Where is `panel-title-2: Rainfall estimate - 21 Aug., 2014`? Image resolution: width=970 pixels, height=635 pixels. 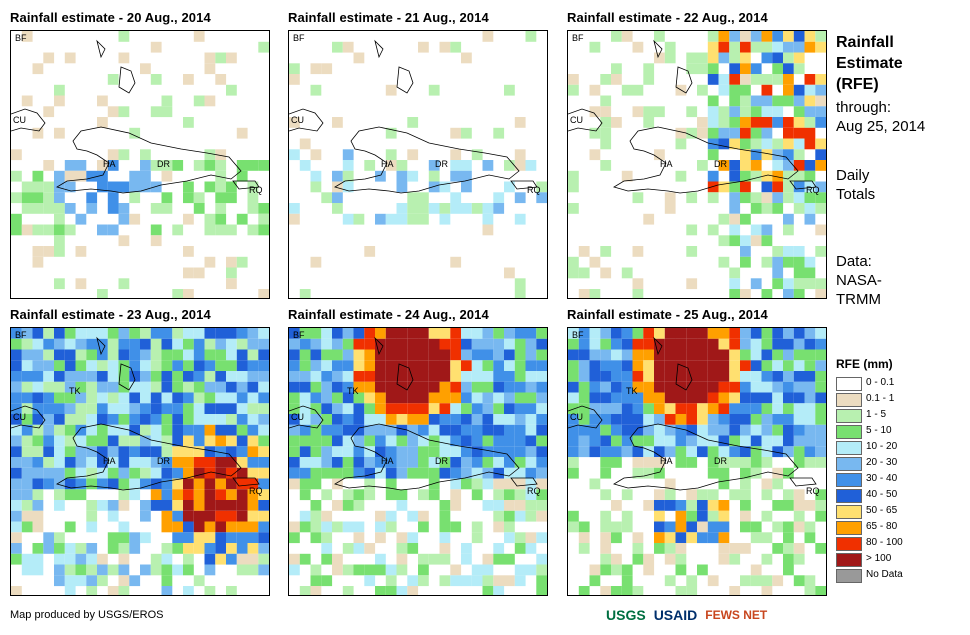
panel-title-2: Rainfall estimate - 21 Aug., 2014 is located at coordinates (388, 17).